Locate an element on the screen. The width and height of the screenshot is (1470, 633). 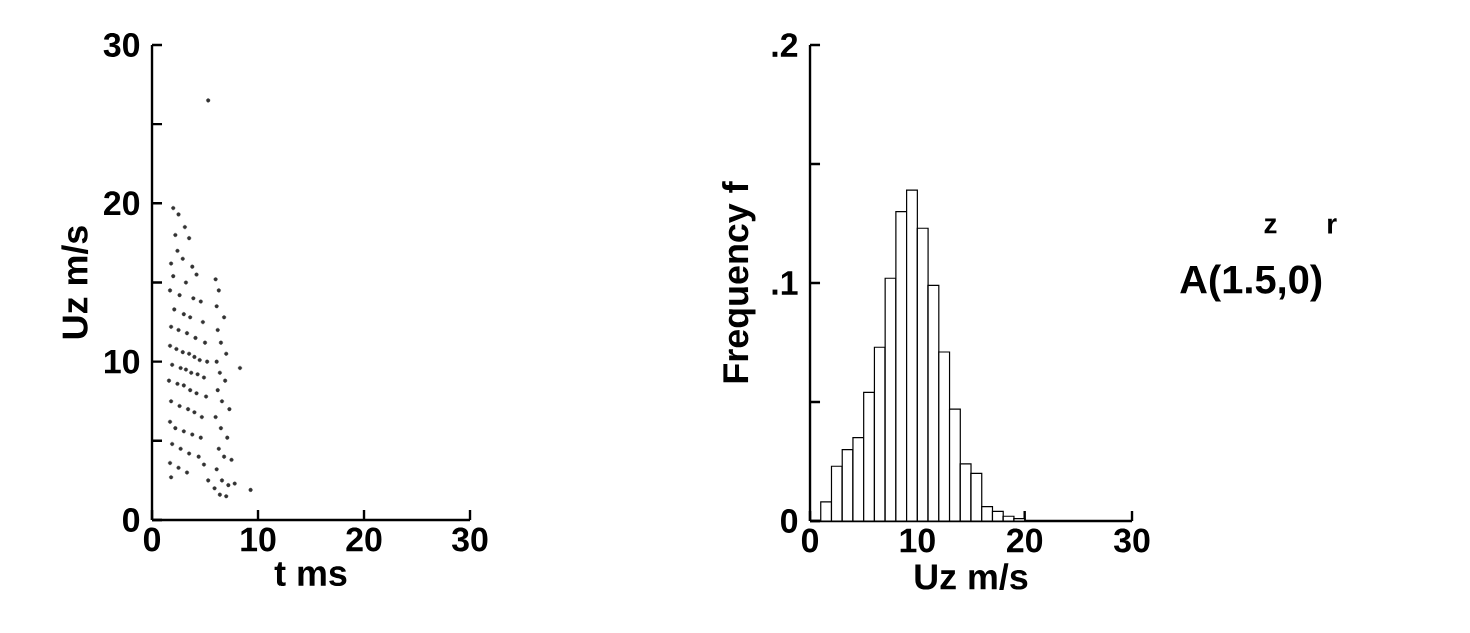
y-tick-label: 30 is located at coordinates (121, 44).